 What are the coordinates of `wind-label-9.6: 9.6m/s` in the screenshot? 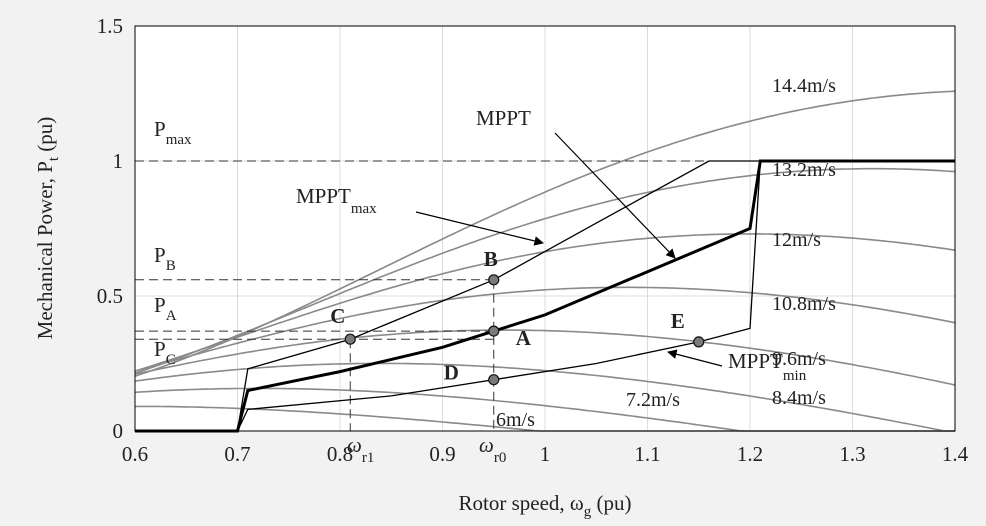 It's located at (799, 359).